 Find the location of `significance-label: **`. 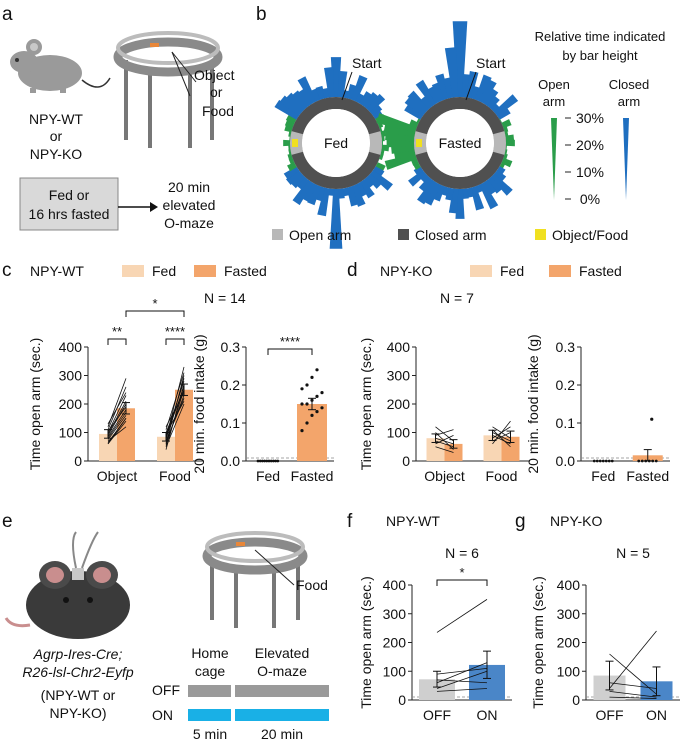

significance-label: ** is located at coordinates (117, 331).